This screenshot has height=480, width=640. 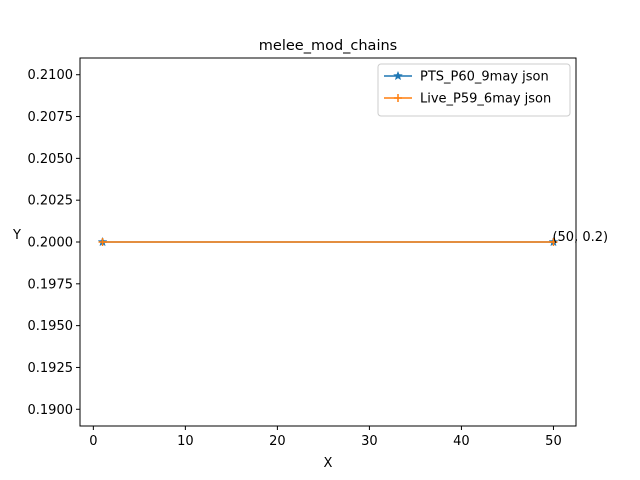 What do you see at coordinates (51, 368) in the screenshot?
I see `y-tick-label: 0.1925` at bounding box center [51, 368].